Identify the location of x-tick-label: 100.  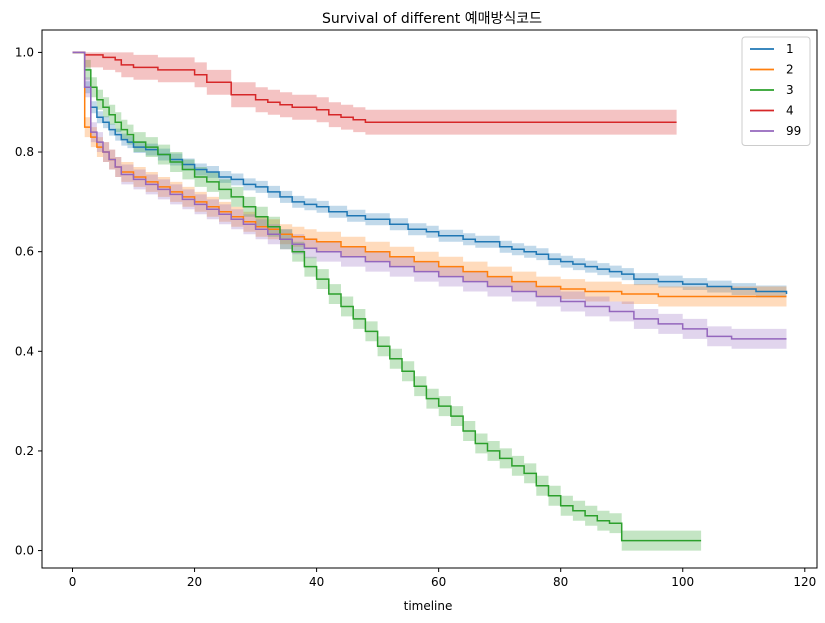
(682, 582).